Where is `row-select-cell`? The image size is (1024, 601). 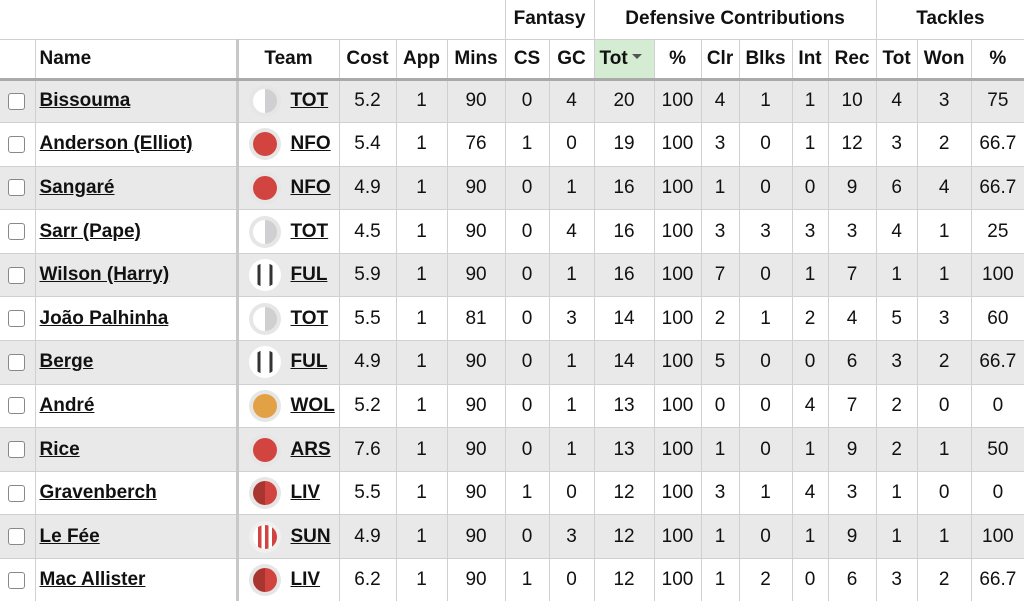
row-select-cell is located at coordinates (18, 231).